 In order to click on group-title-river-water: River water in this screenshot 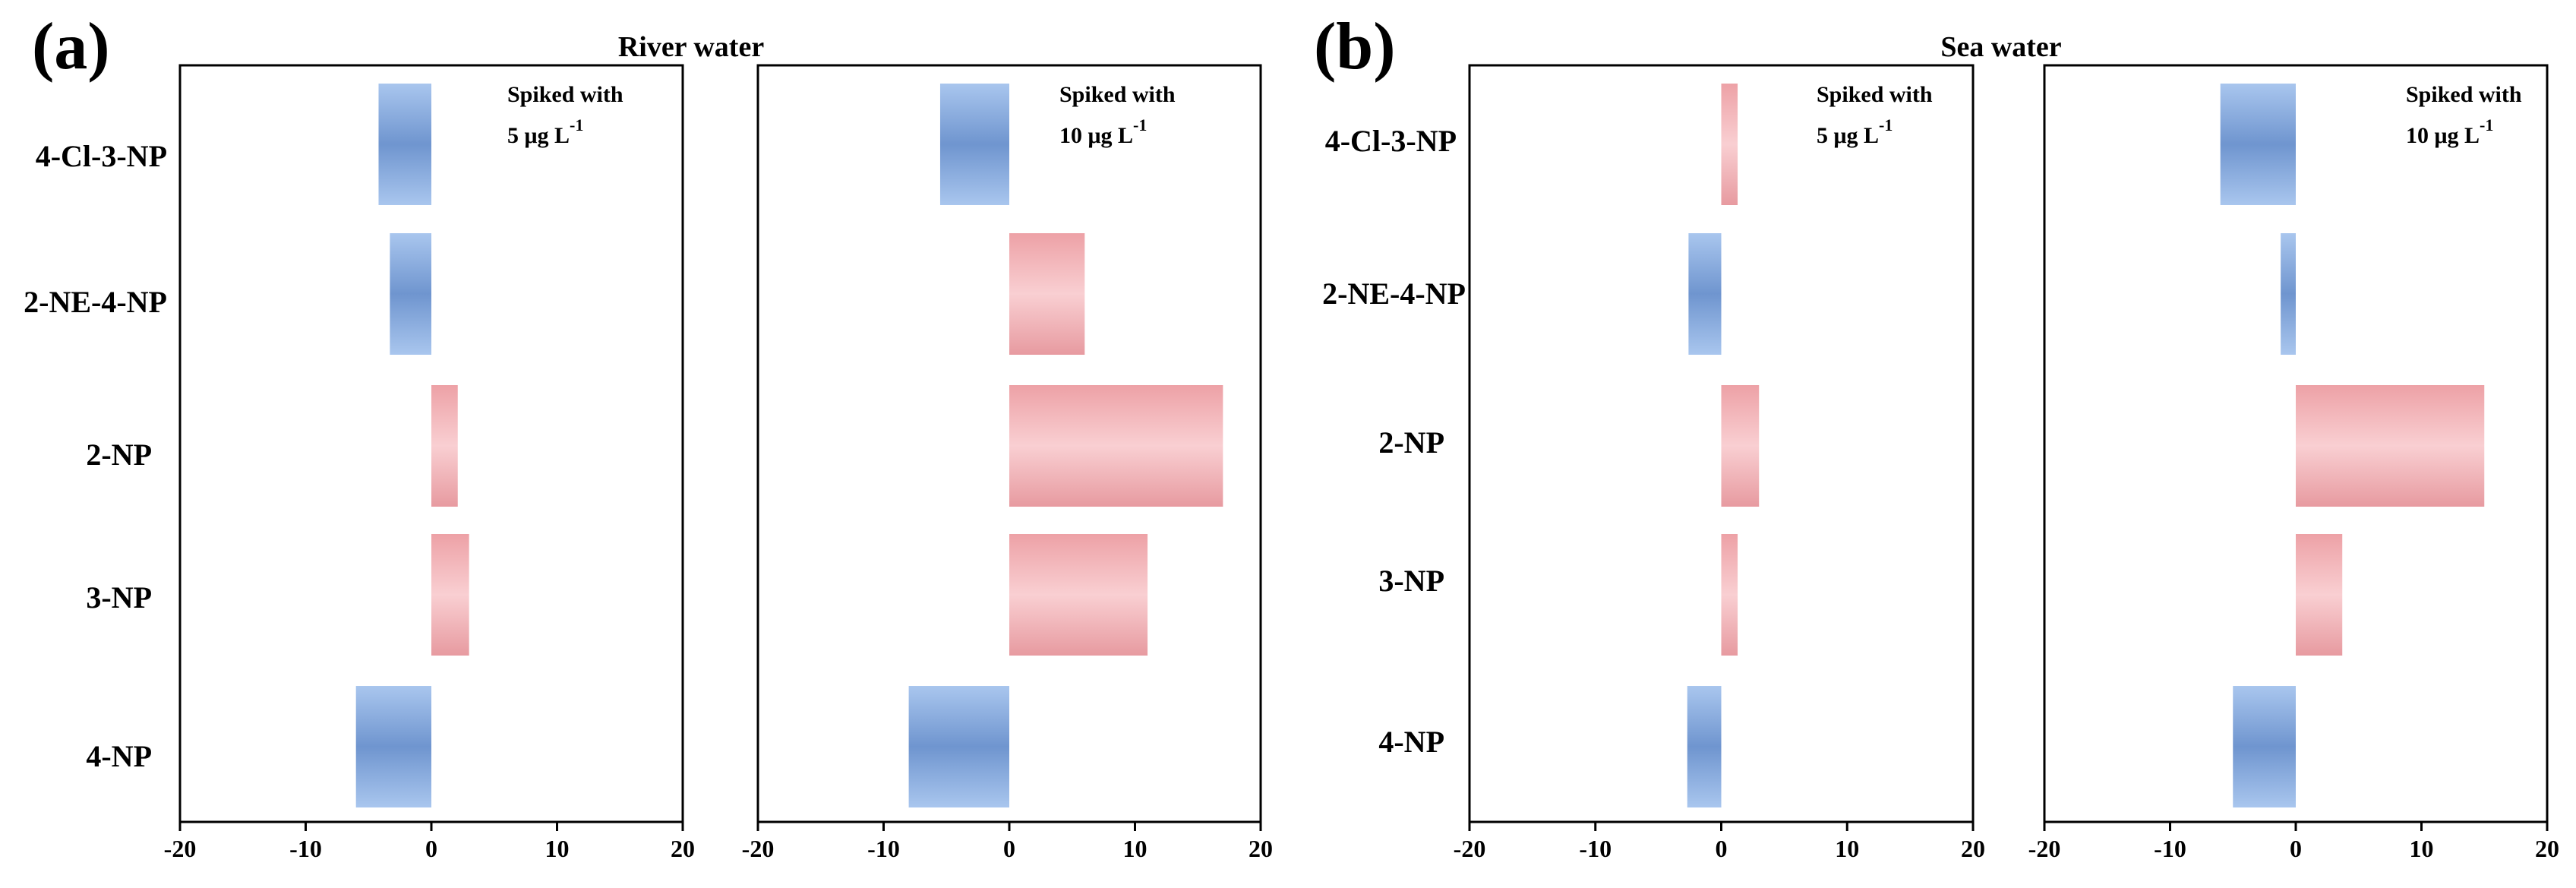, I will do `click(691, 47)`.